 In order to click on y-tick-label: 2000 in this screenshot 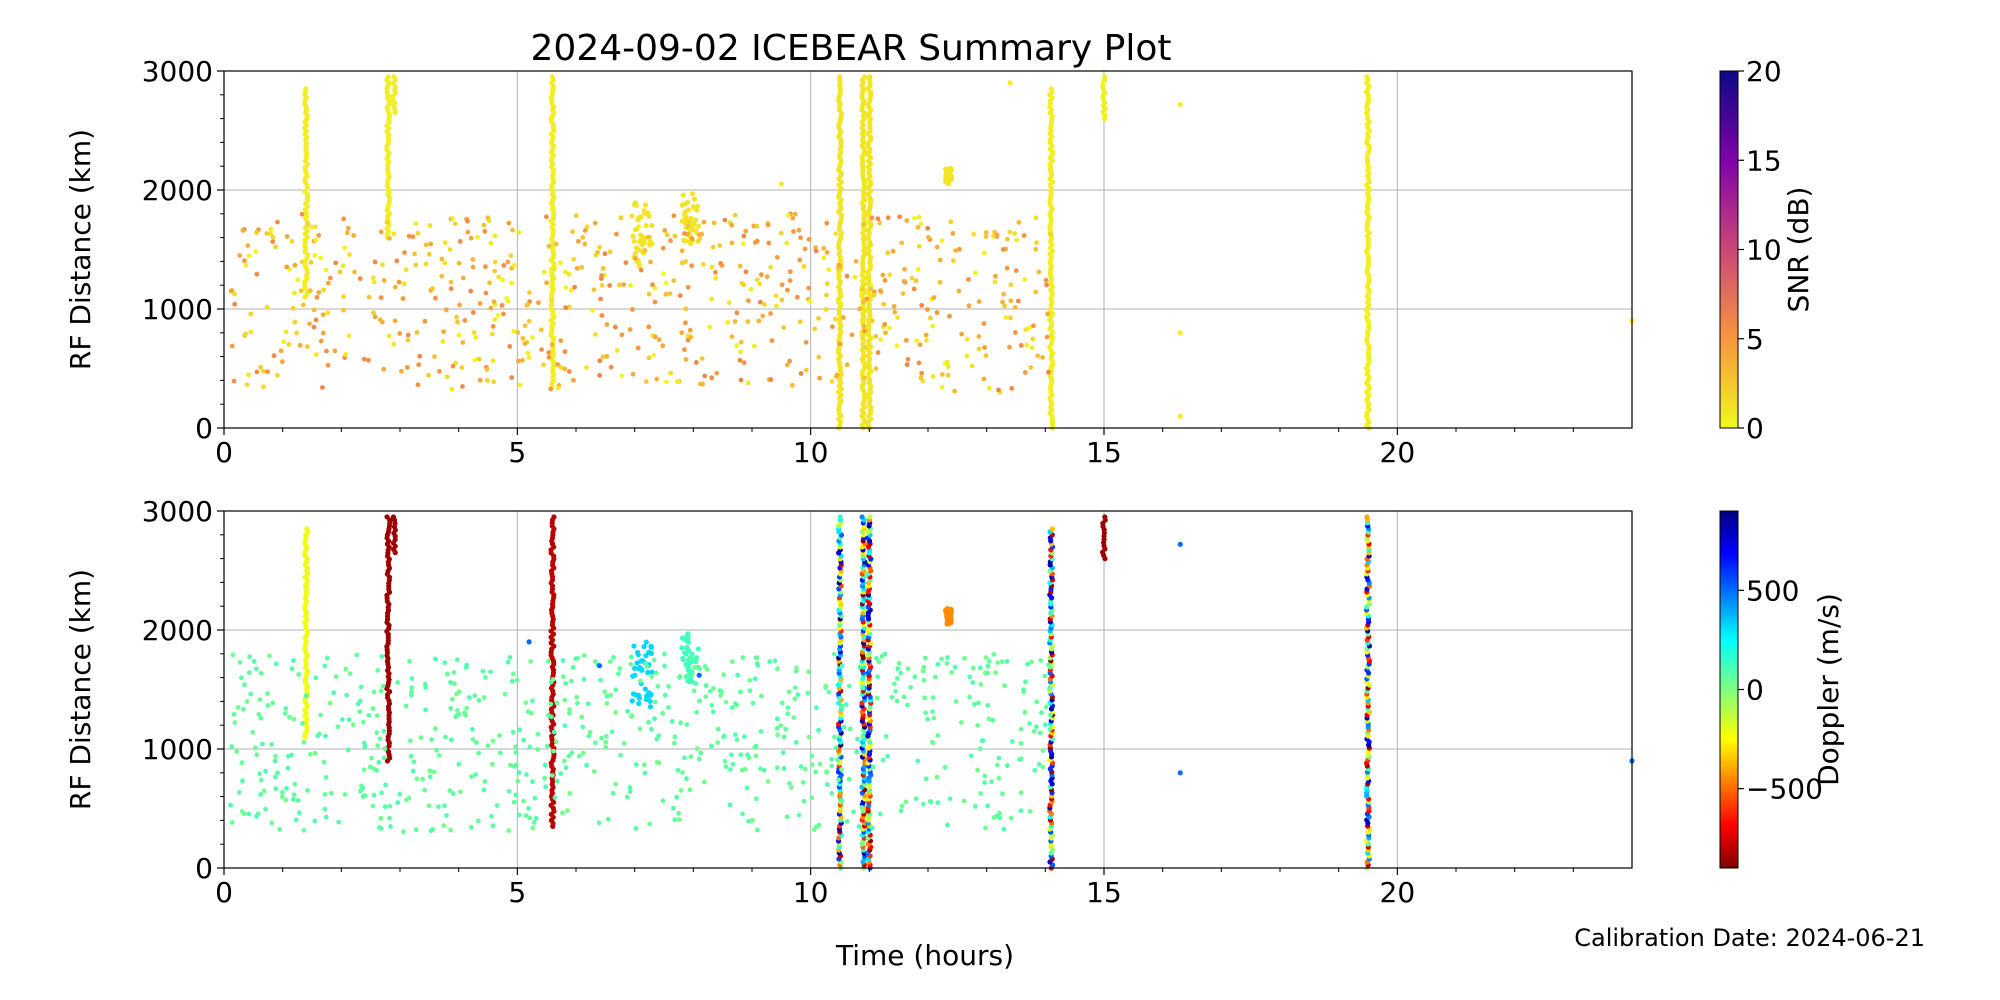, I will do `click(177, 190)`.